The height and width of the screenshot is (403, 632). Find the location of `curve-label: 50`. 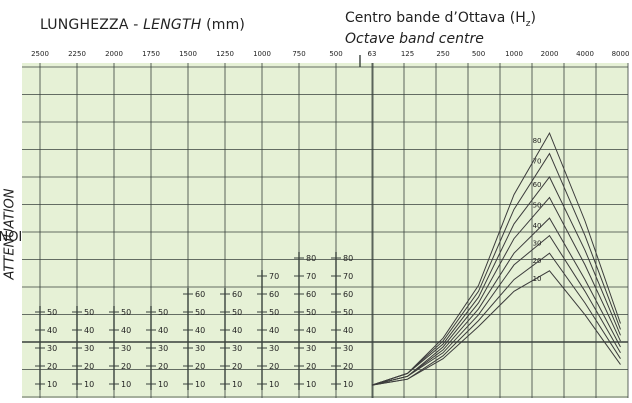

curve-label: 50 is located at coordinates (537, 206).